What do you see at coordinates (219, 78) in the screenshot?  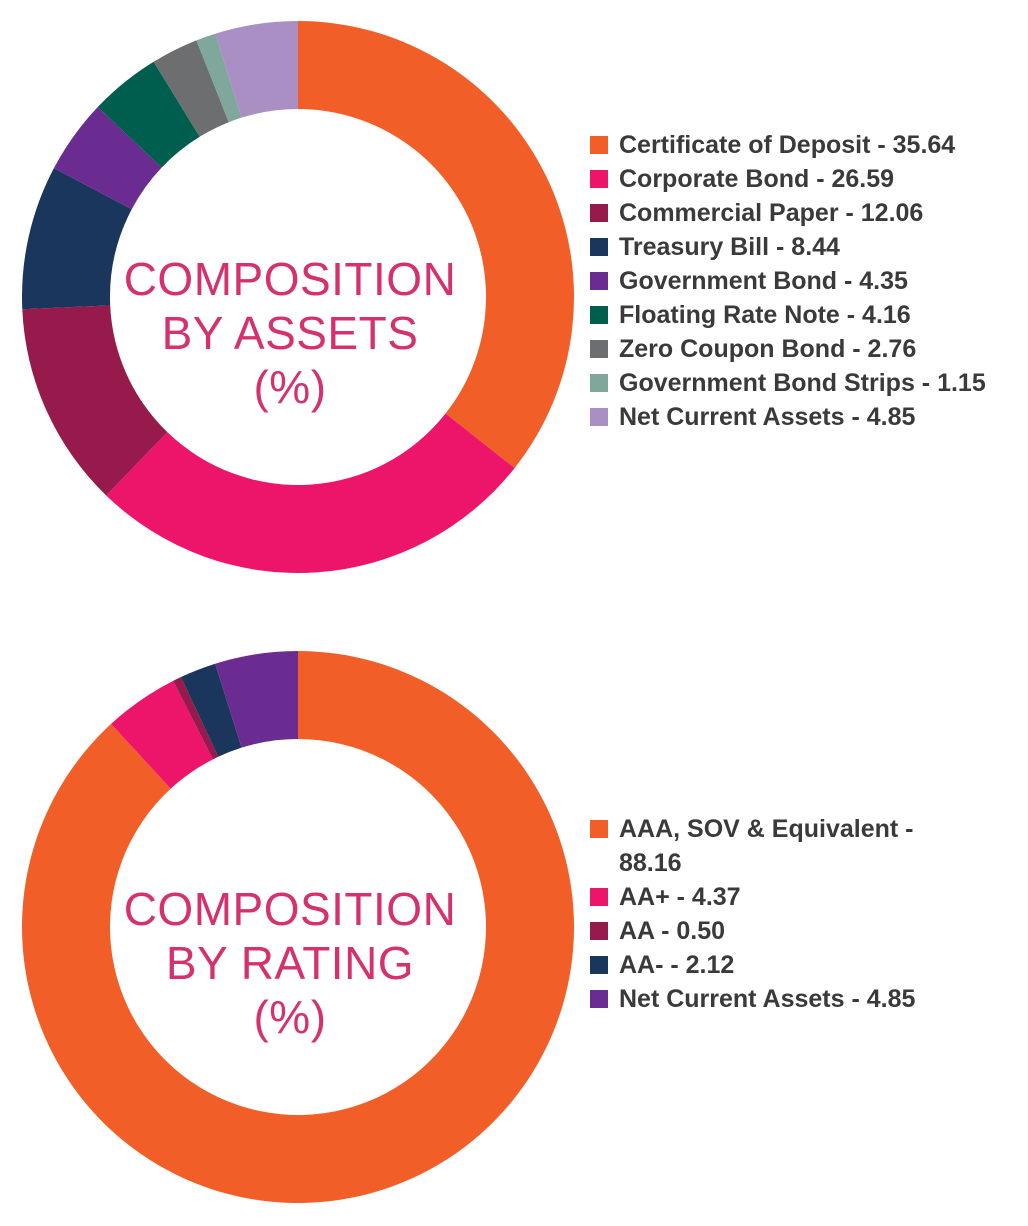 I see `slice-government-bond-strips` at bounding box center [219, 78].